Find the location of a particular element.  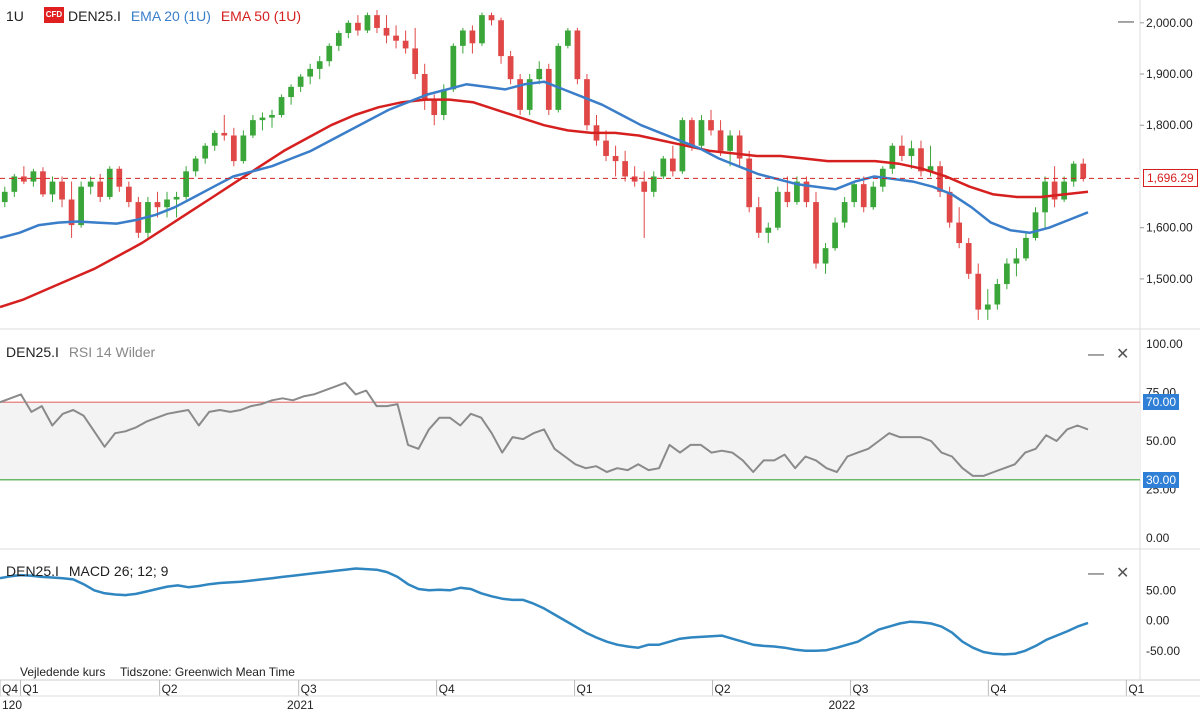

macd-y-tick-label: 50.00 is located at coordinates (1161, 590).